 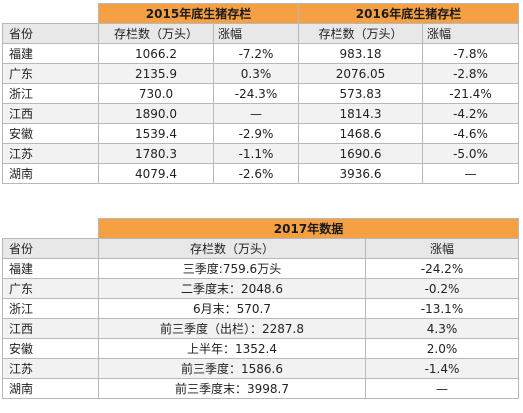 What do you see at coordinates (442, 288) in the screenshot?
I see `change-2017-cell: -0.2%` at bounding box center [442, 288].